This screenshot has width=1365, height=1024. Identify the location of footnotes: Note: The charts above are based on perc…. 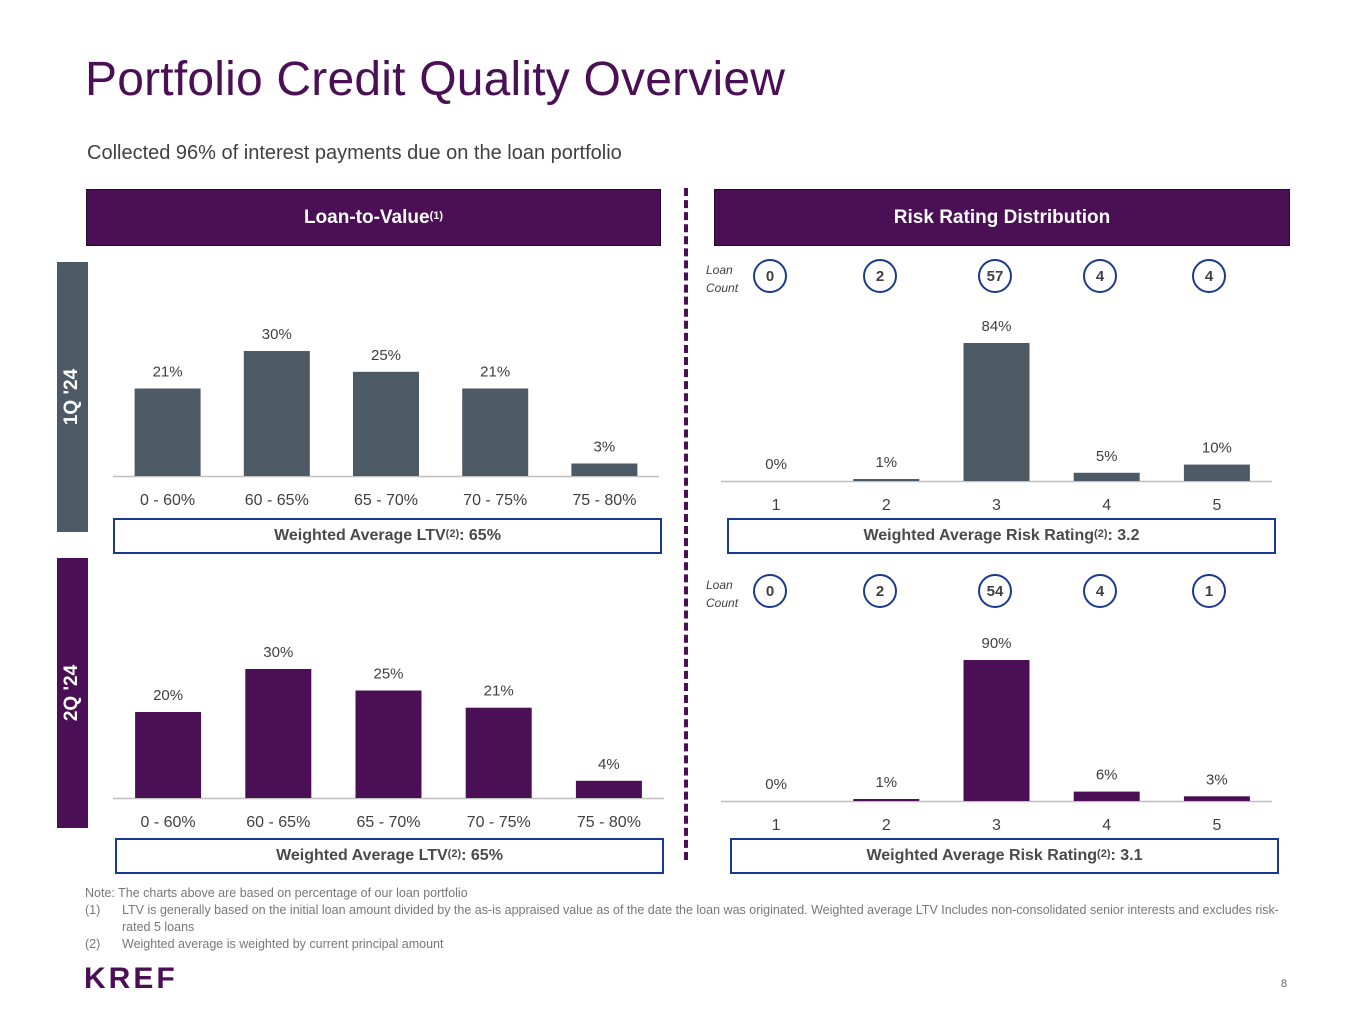
(685, 919).